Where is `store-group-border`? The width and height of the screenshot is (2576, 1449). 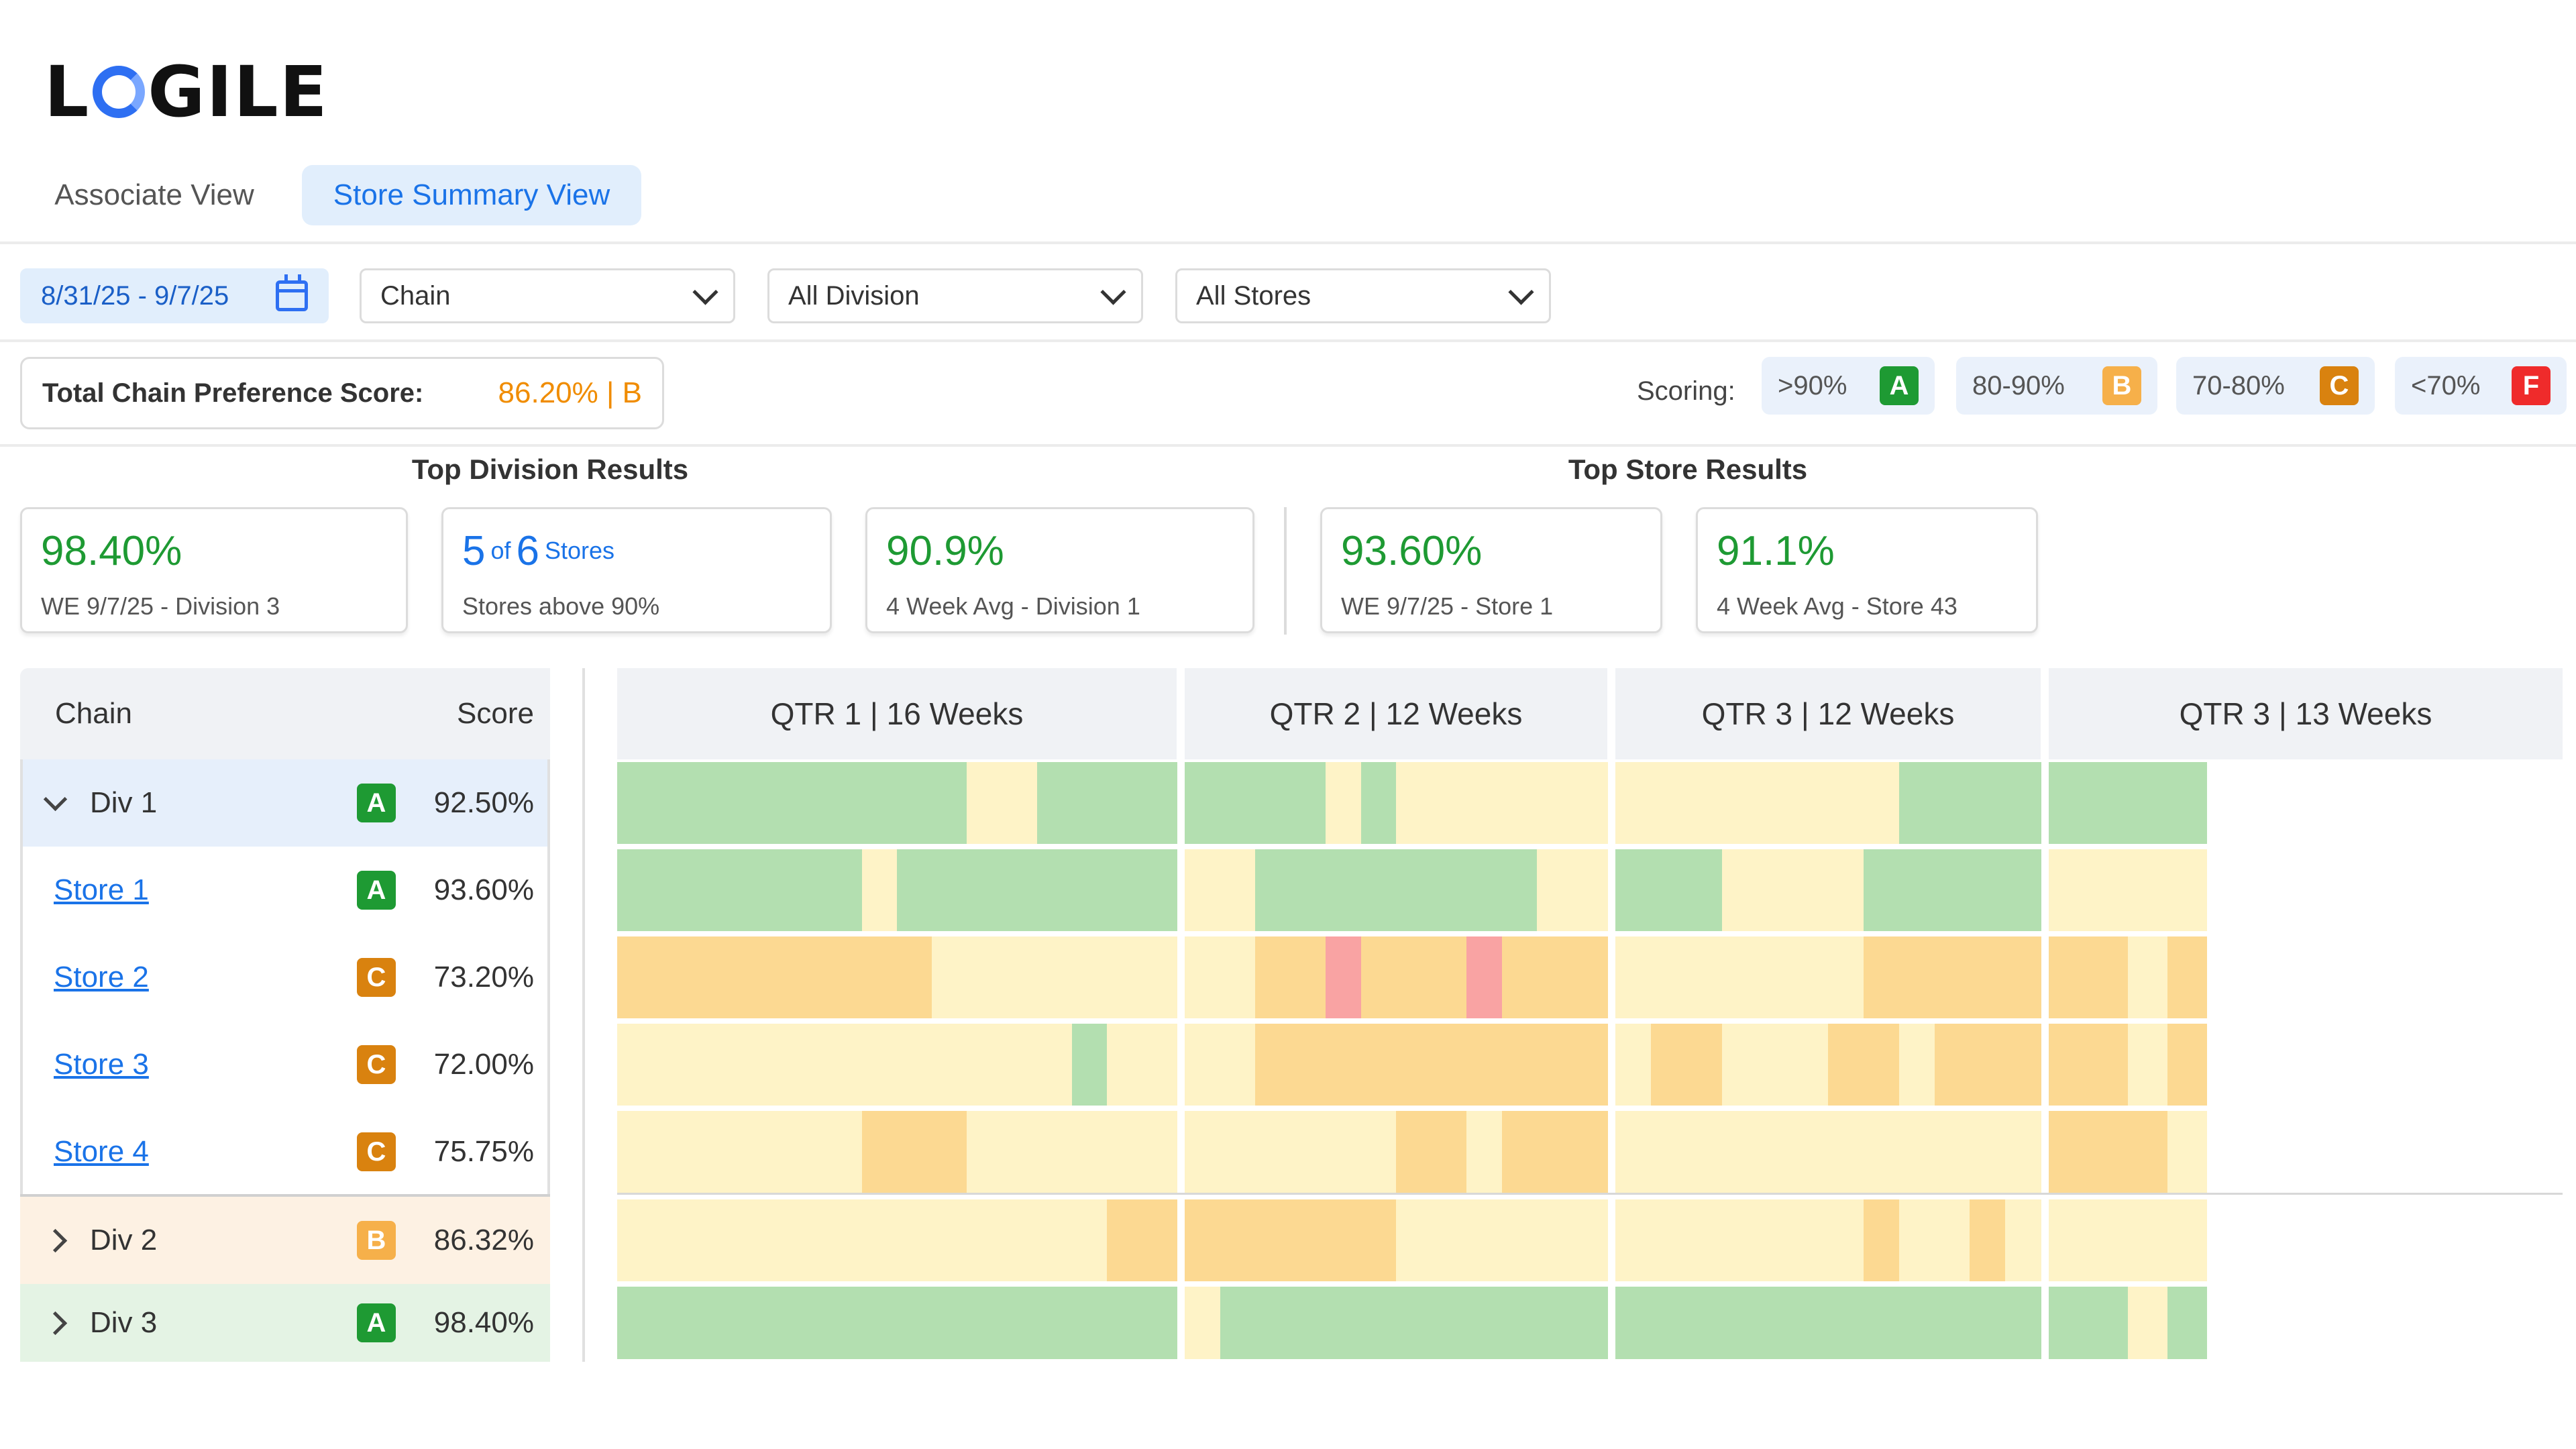 store-group-border is located at coordinates (21, 977).